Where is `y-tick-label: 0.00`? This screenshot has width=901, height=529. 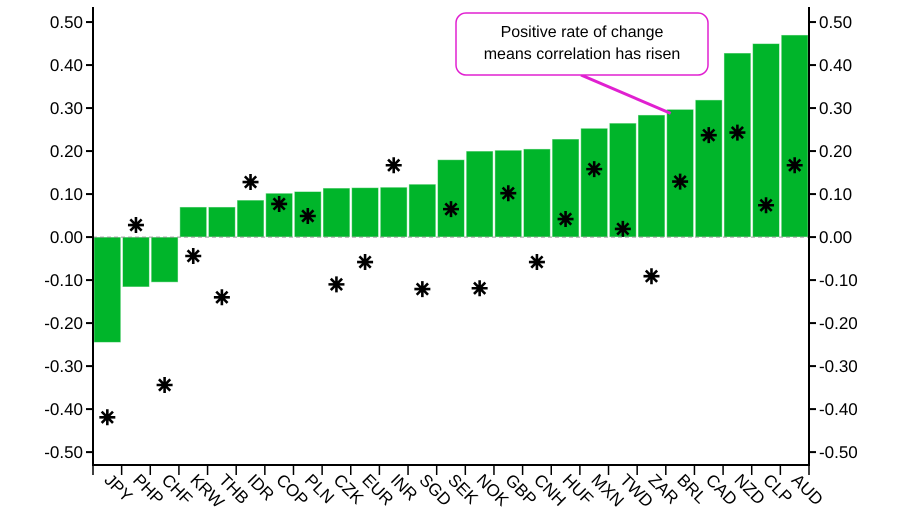
y-tick-label: 0.00 is located at coordinates (66, 238).